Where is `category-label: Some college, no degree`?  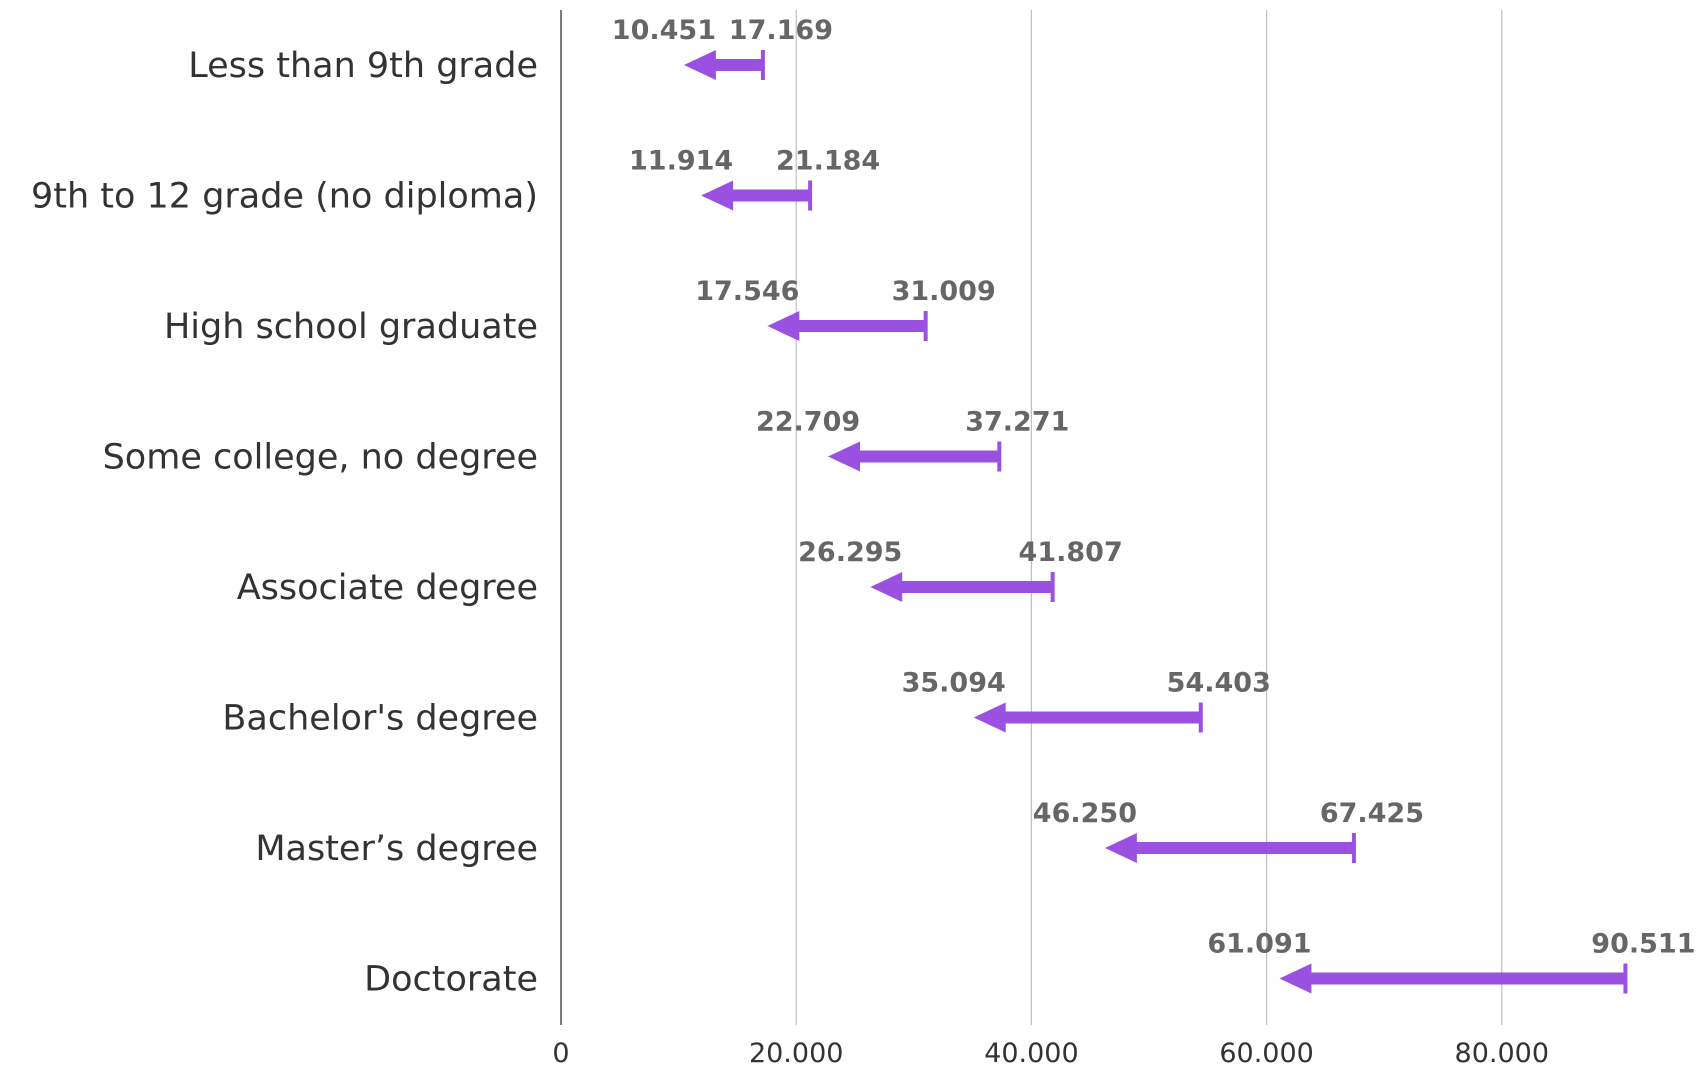
category-label: Some college, no degree is located at coordinates (320, 458).